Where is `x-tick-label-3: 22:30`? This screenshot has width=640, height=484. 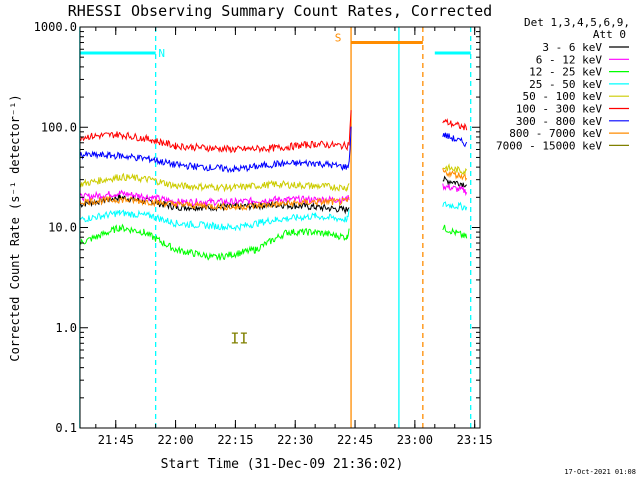 x-tick-label-3: 22:30 is located at coordinates (295, 440).